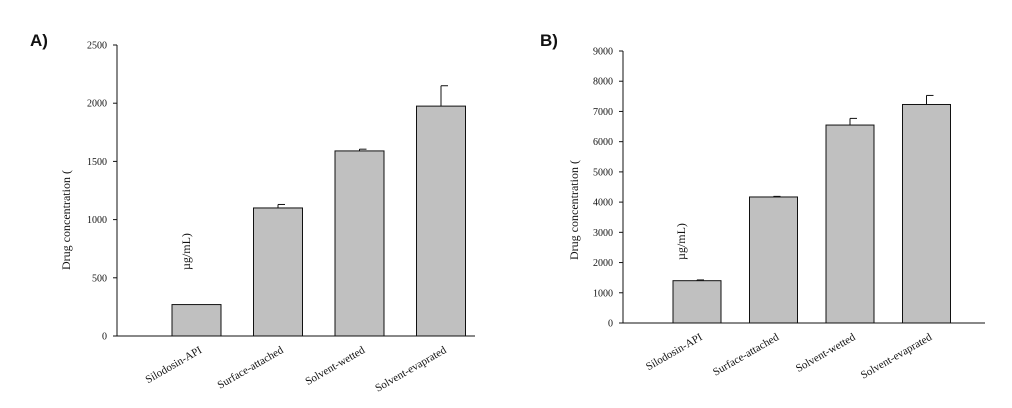 This screenshot has height=408, width=1012. What do you see at coordinates (603, 172) in the screenshot?
I see `y-tick-label: 5000` at bounding box center [603, 172].